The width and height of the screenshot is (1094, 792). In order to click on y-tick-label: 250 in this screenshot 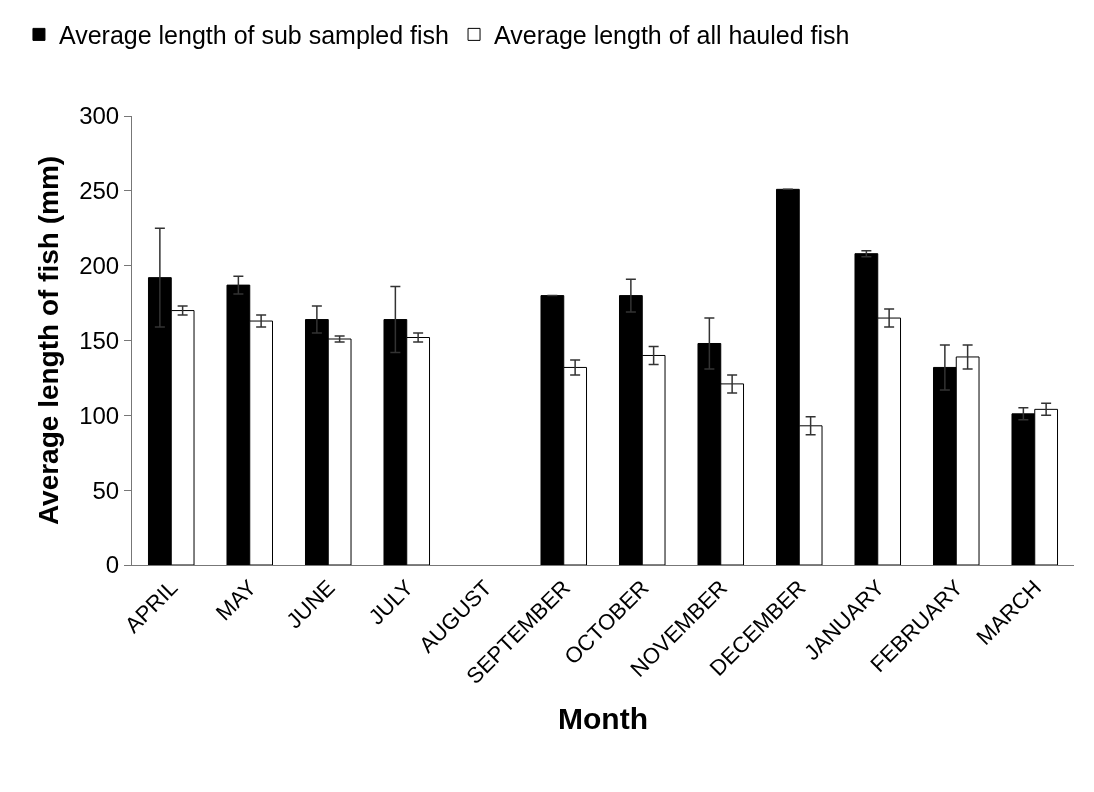, I will do `click(99, 191)`.